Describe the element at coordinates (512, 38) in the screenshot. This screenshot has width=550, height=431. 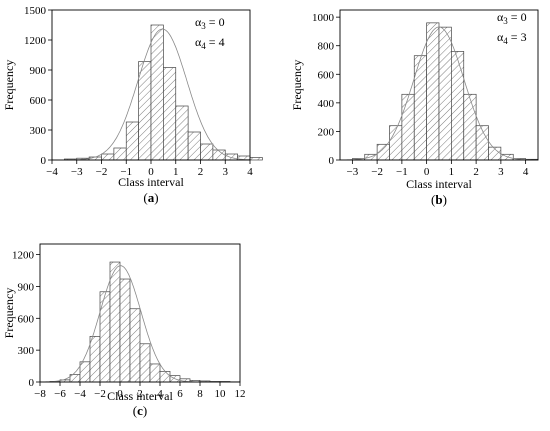
I see `moment-annotation: α4 = 3` at that location.